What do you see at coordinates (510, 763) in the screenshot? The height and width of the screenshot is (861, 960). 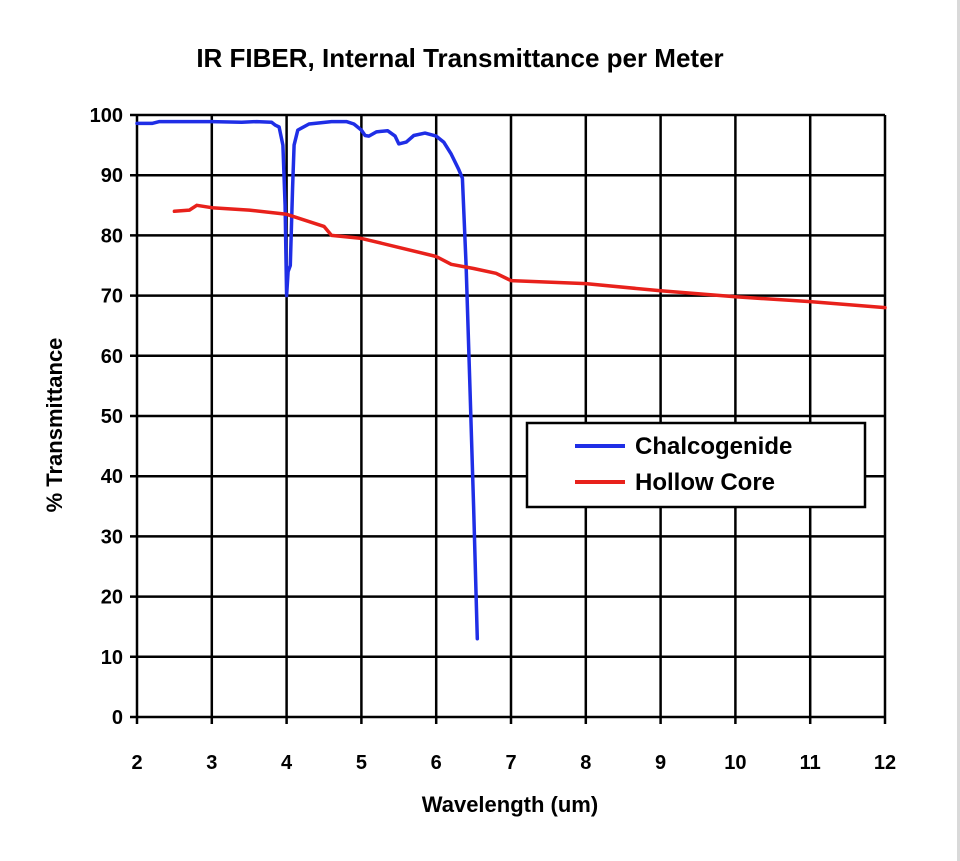 I see `x-tick-label-5: 7` at bounding box center [510, 763].